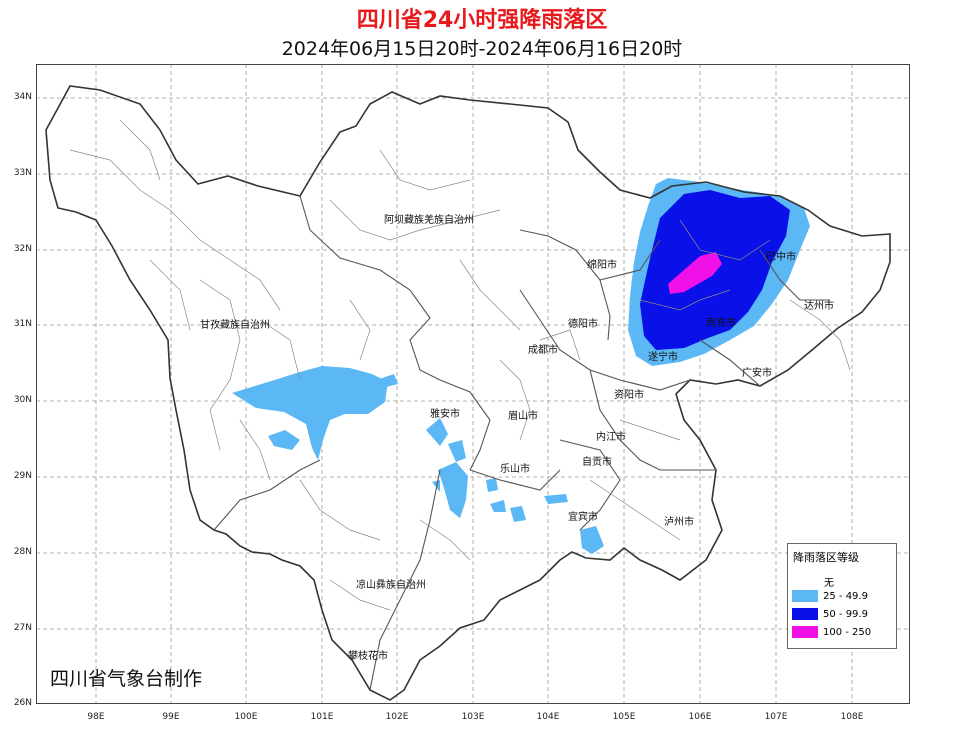 The height and width of the screenshot is (750, 964). What do you see at coordinates (629, 395) in the screenshot?
I see `city-label-ziyang: 资阳市` at bounding box center [629, 395].